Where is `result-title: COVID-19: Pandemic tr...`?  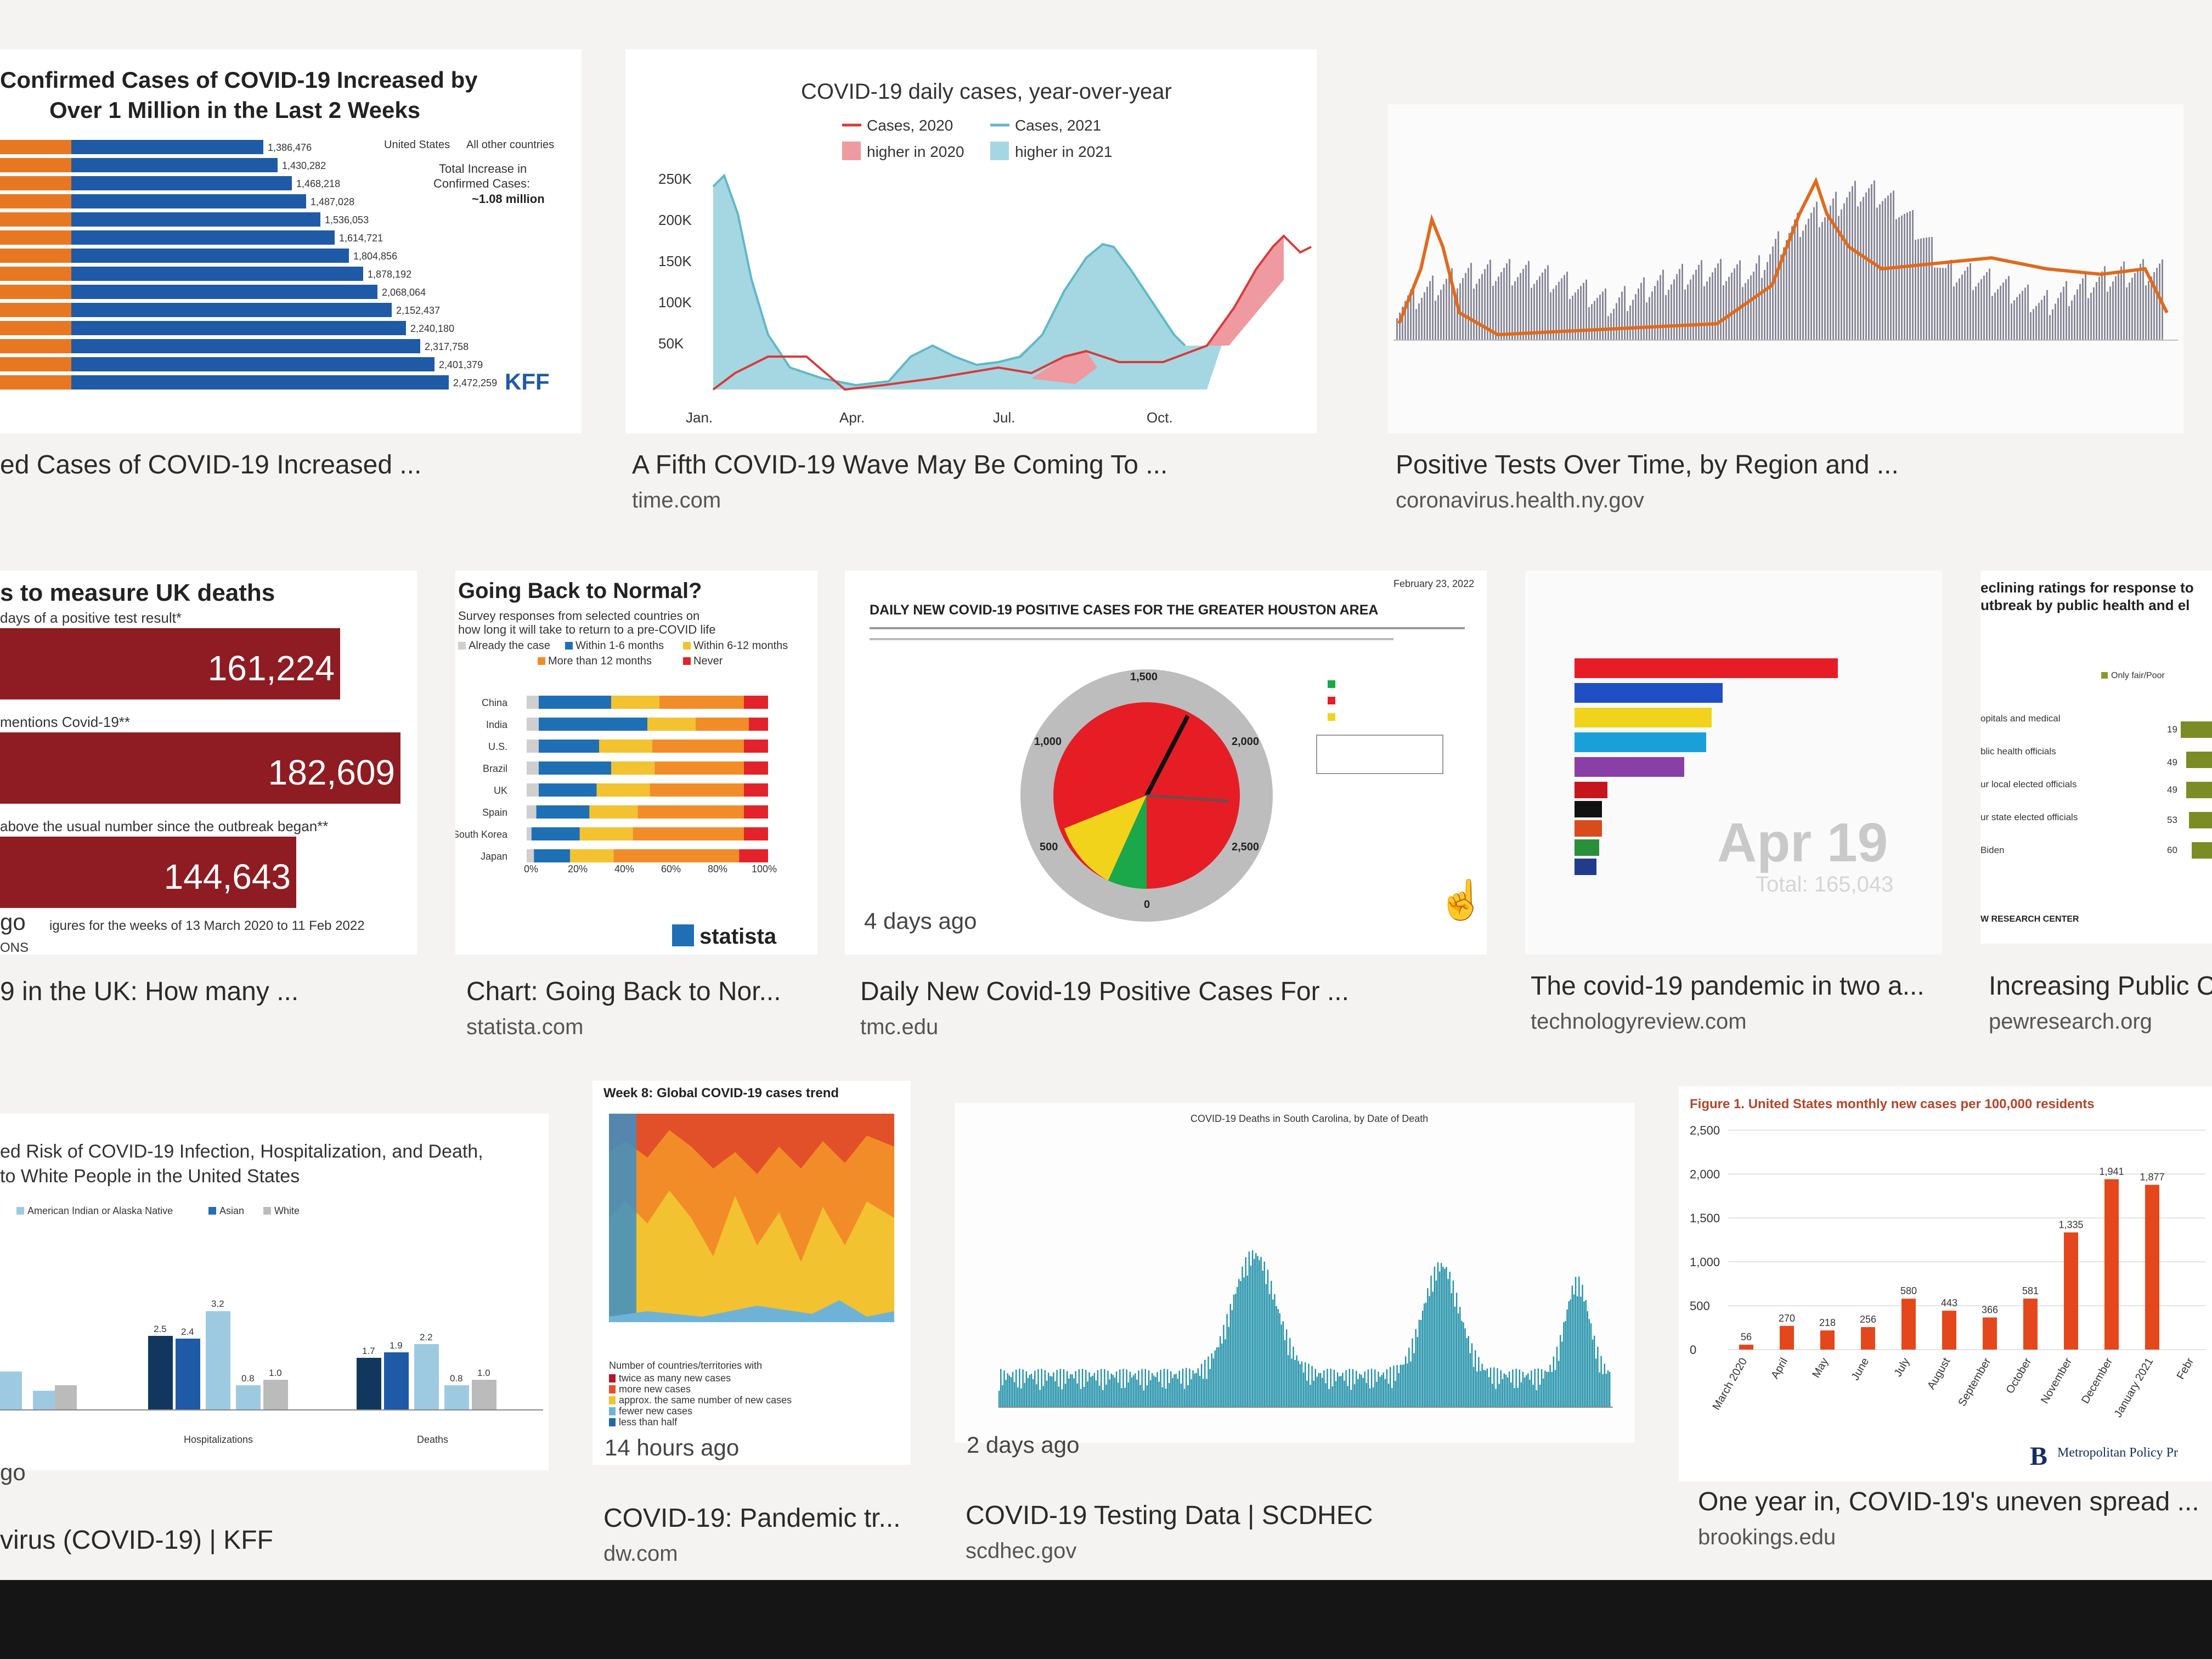
result-title: COVID-19: Pandemic tr... is located at coordinates (752, 1518).